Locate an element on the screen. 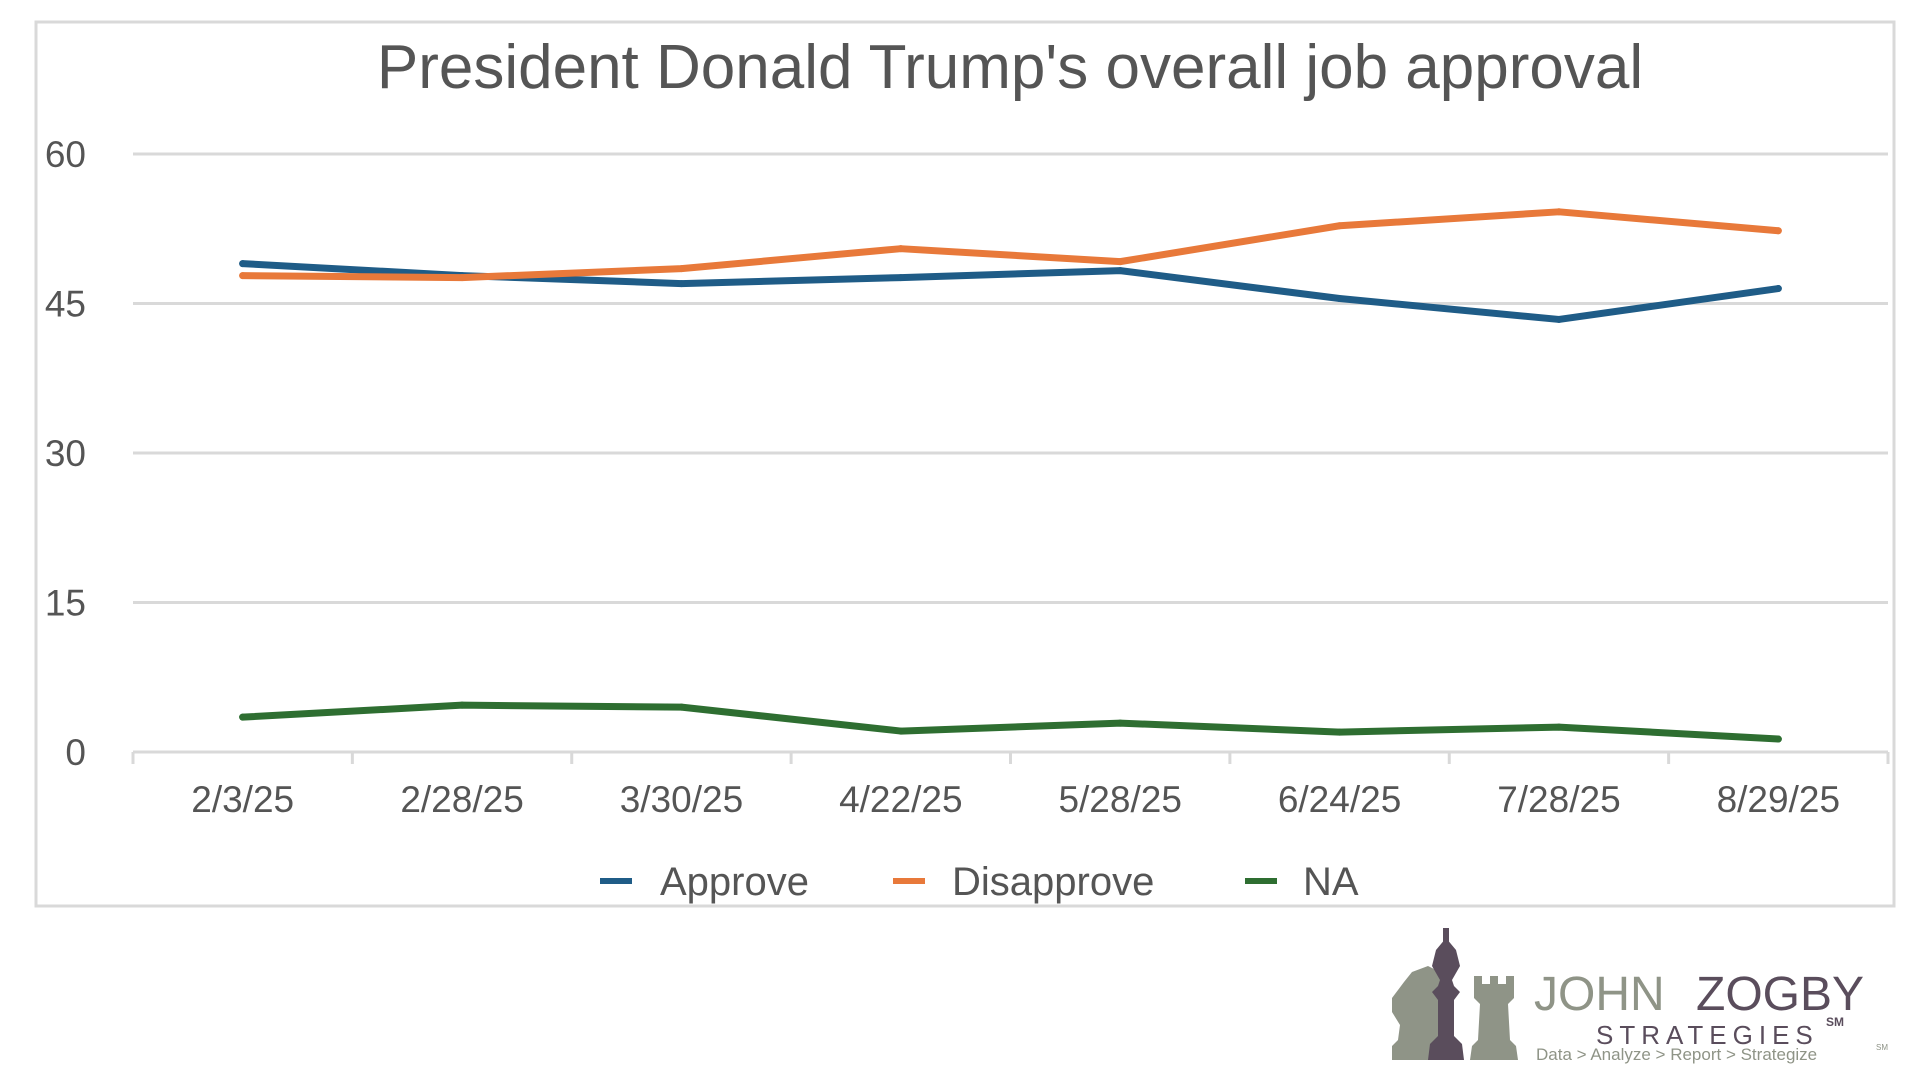  bishop-piece is located at coordinates (1446, 999).